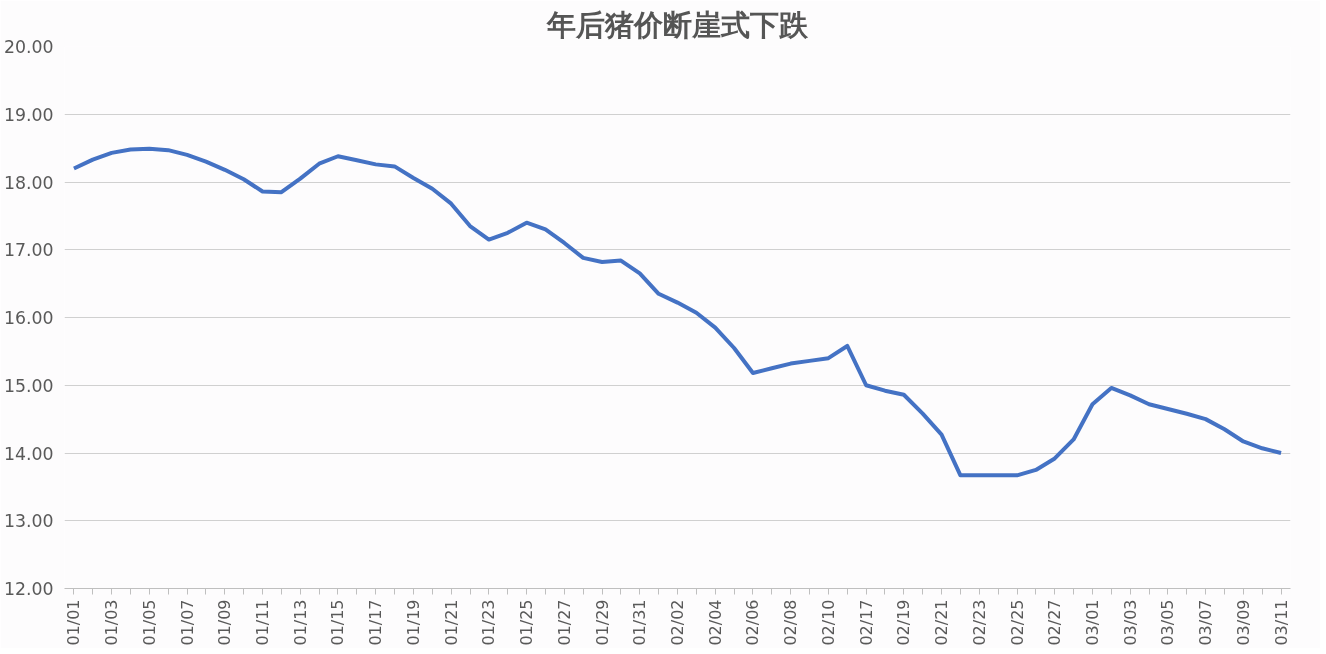  What do you see at coordinates (489, 622) in the screenshot?
I see `x-tick-label: 01/23` at bounding box center [489, 622].